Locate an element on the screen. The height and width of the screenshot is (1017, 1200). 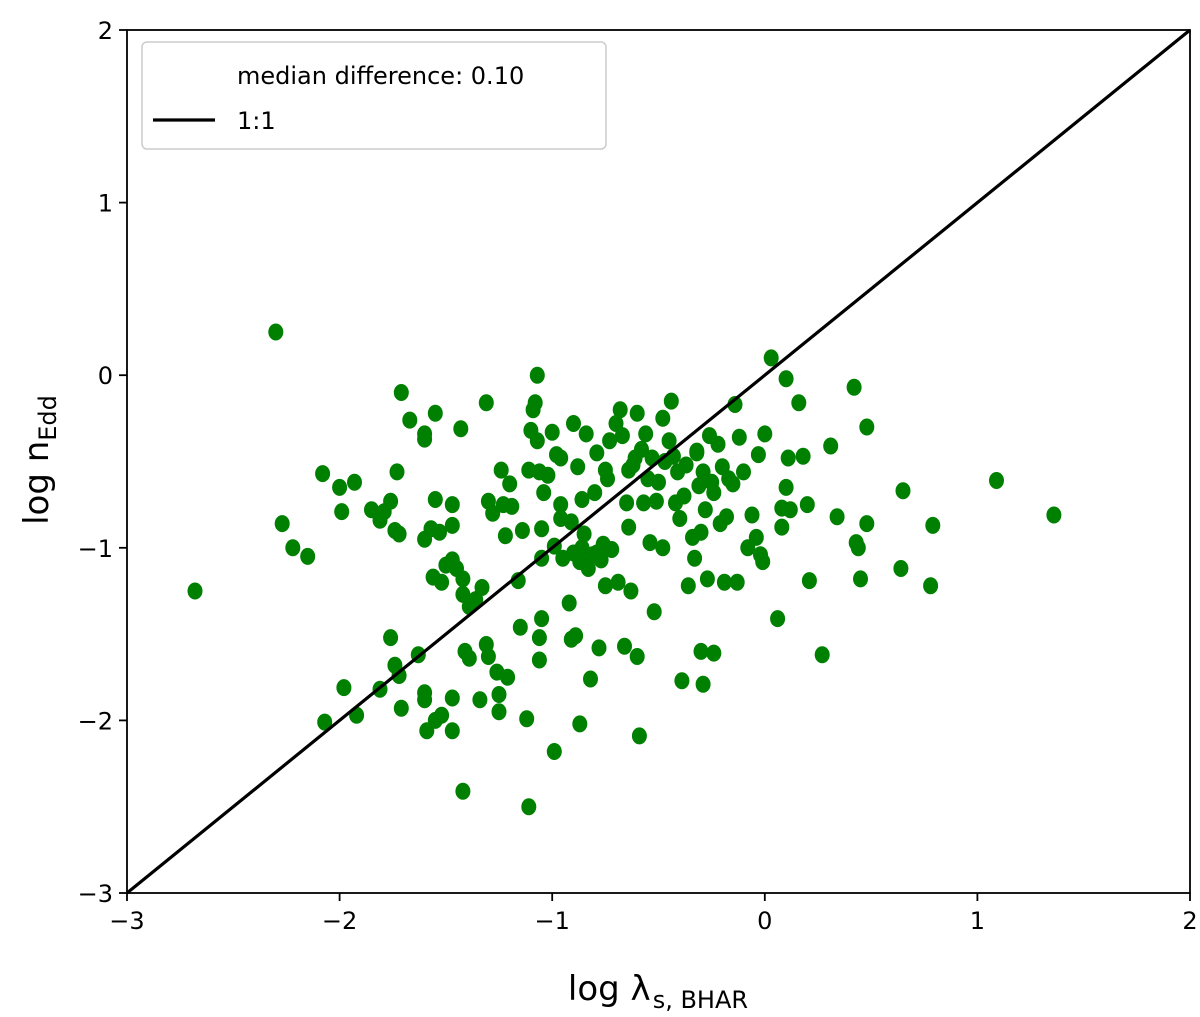
x-tick-label: 0 is located at coordinates (764, 921).